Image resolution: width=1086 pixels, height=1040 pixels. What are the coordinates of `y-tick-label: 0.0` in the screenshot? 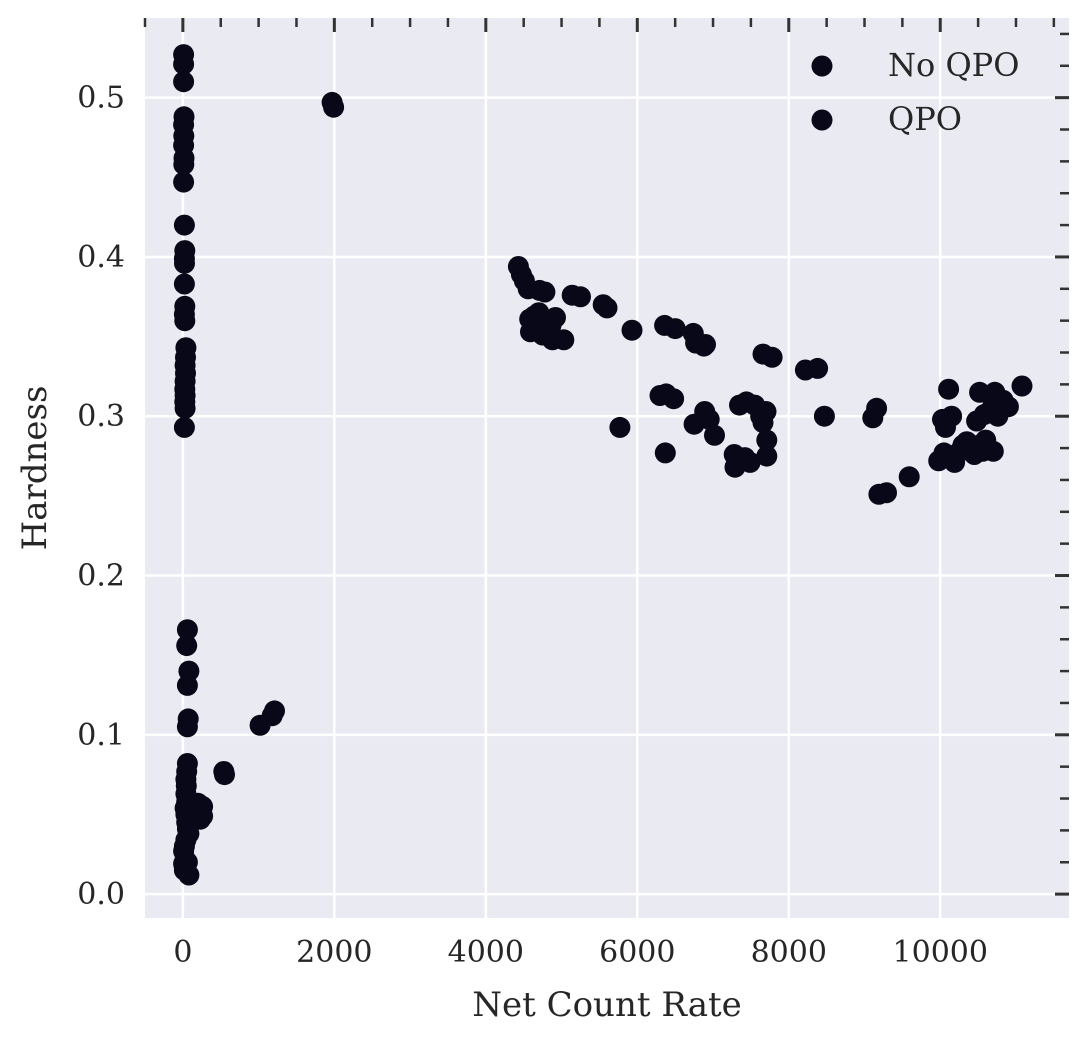 It's located at (101, 894).